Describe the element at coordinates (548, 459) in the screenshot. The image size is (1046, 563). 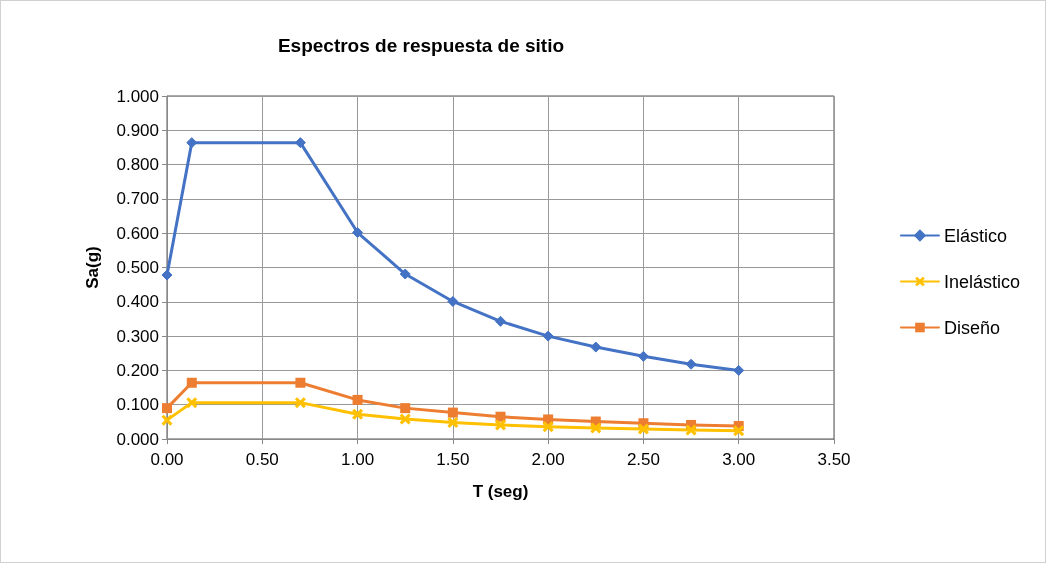
I see `x-tick-label: 2.00` at that location.